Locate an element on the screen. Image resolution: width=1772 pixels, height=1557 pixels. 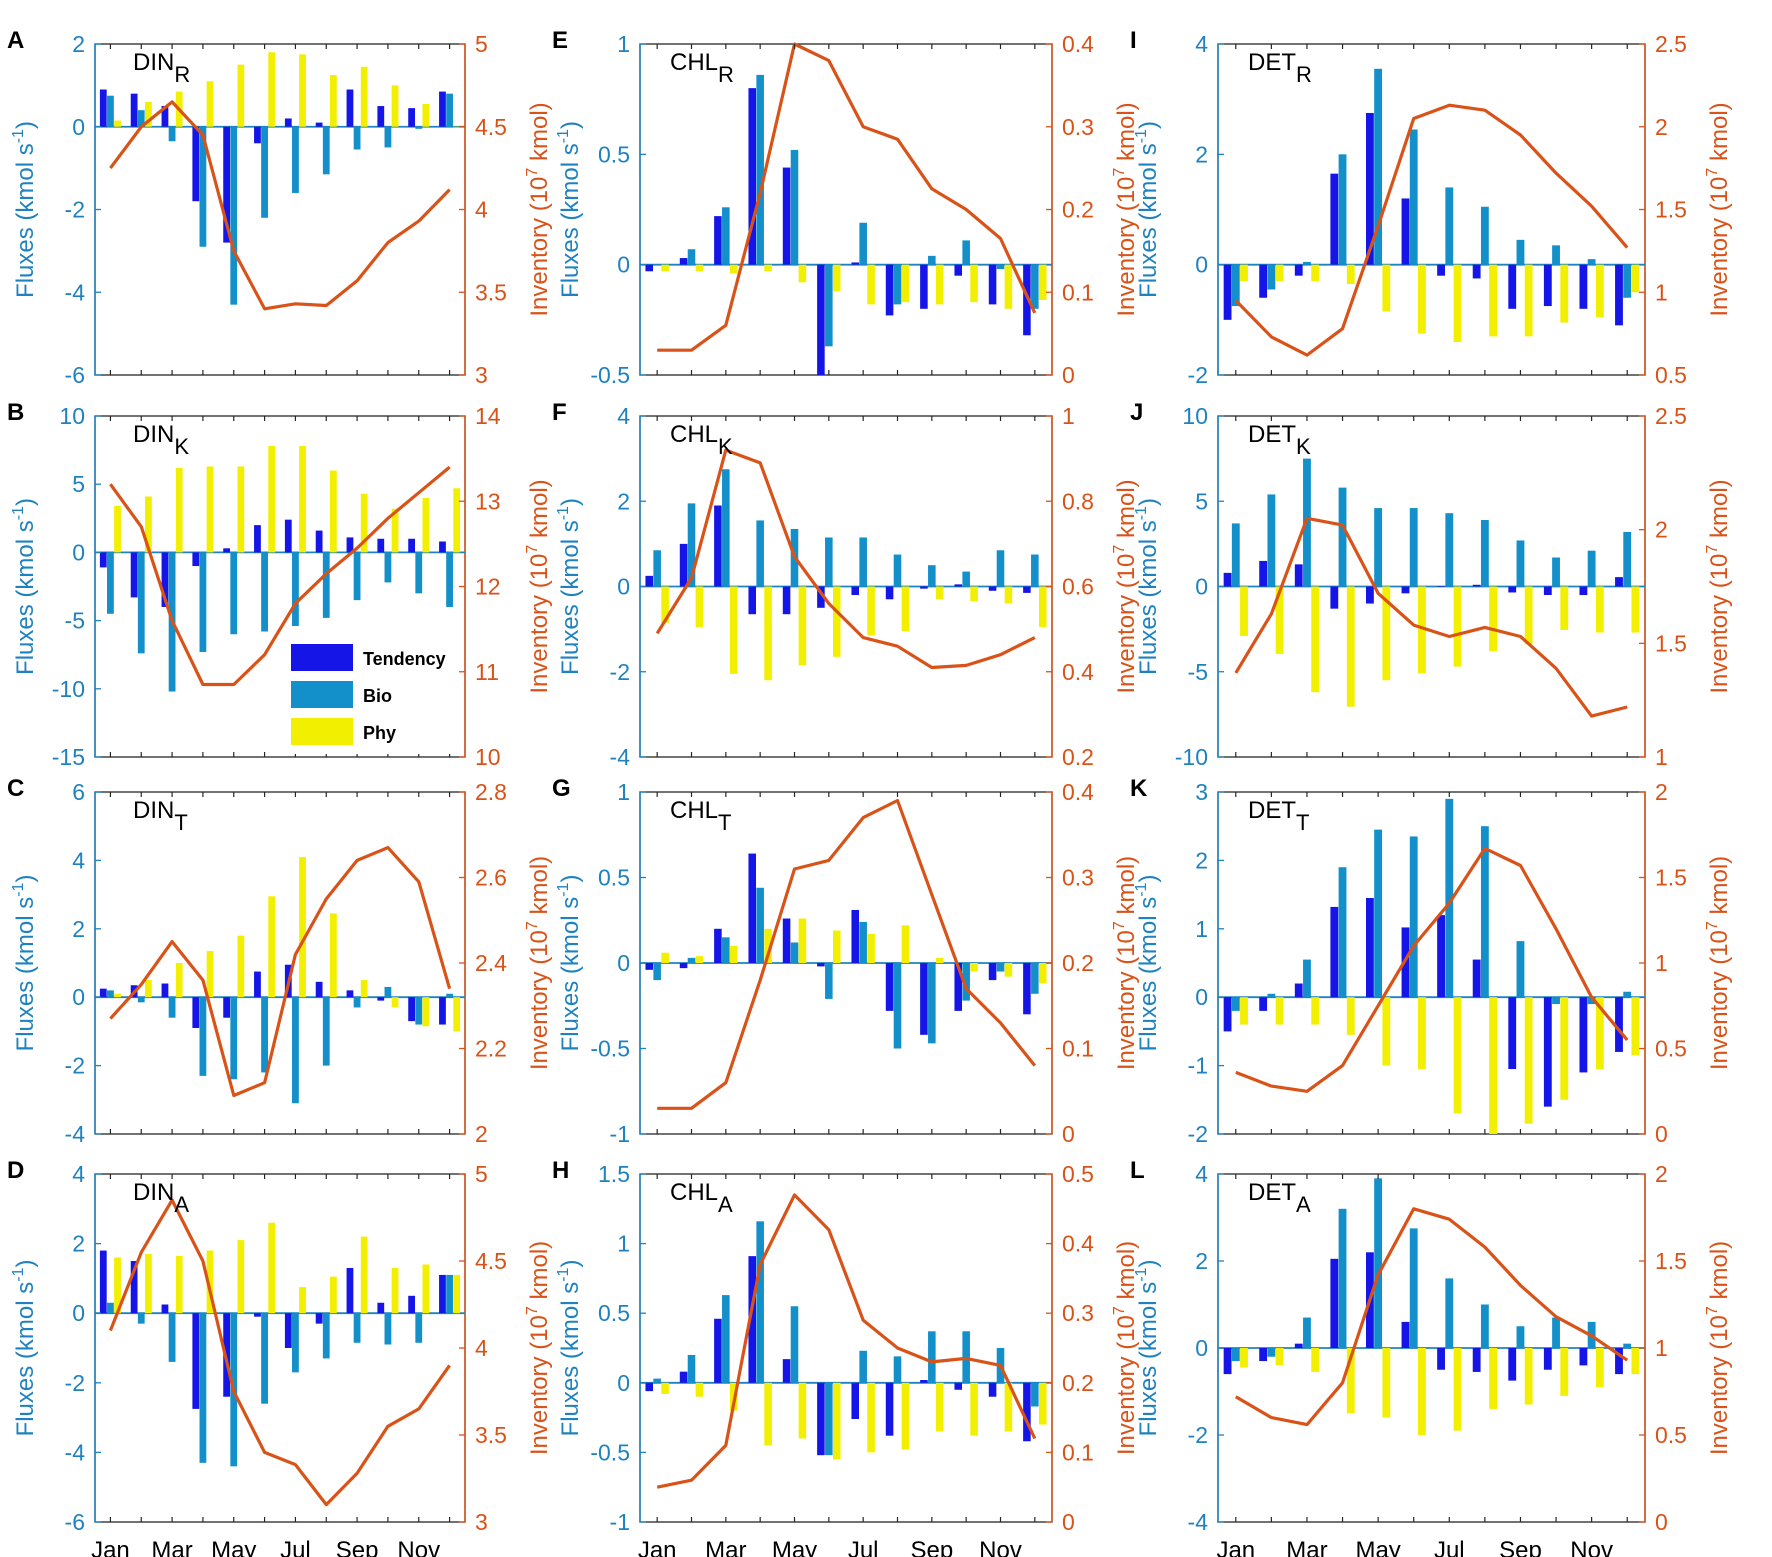
right-tick-label: 0.4 is located at coordinates (1078, 1244).